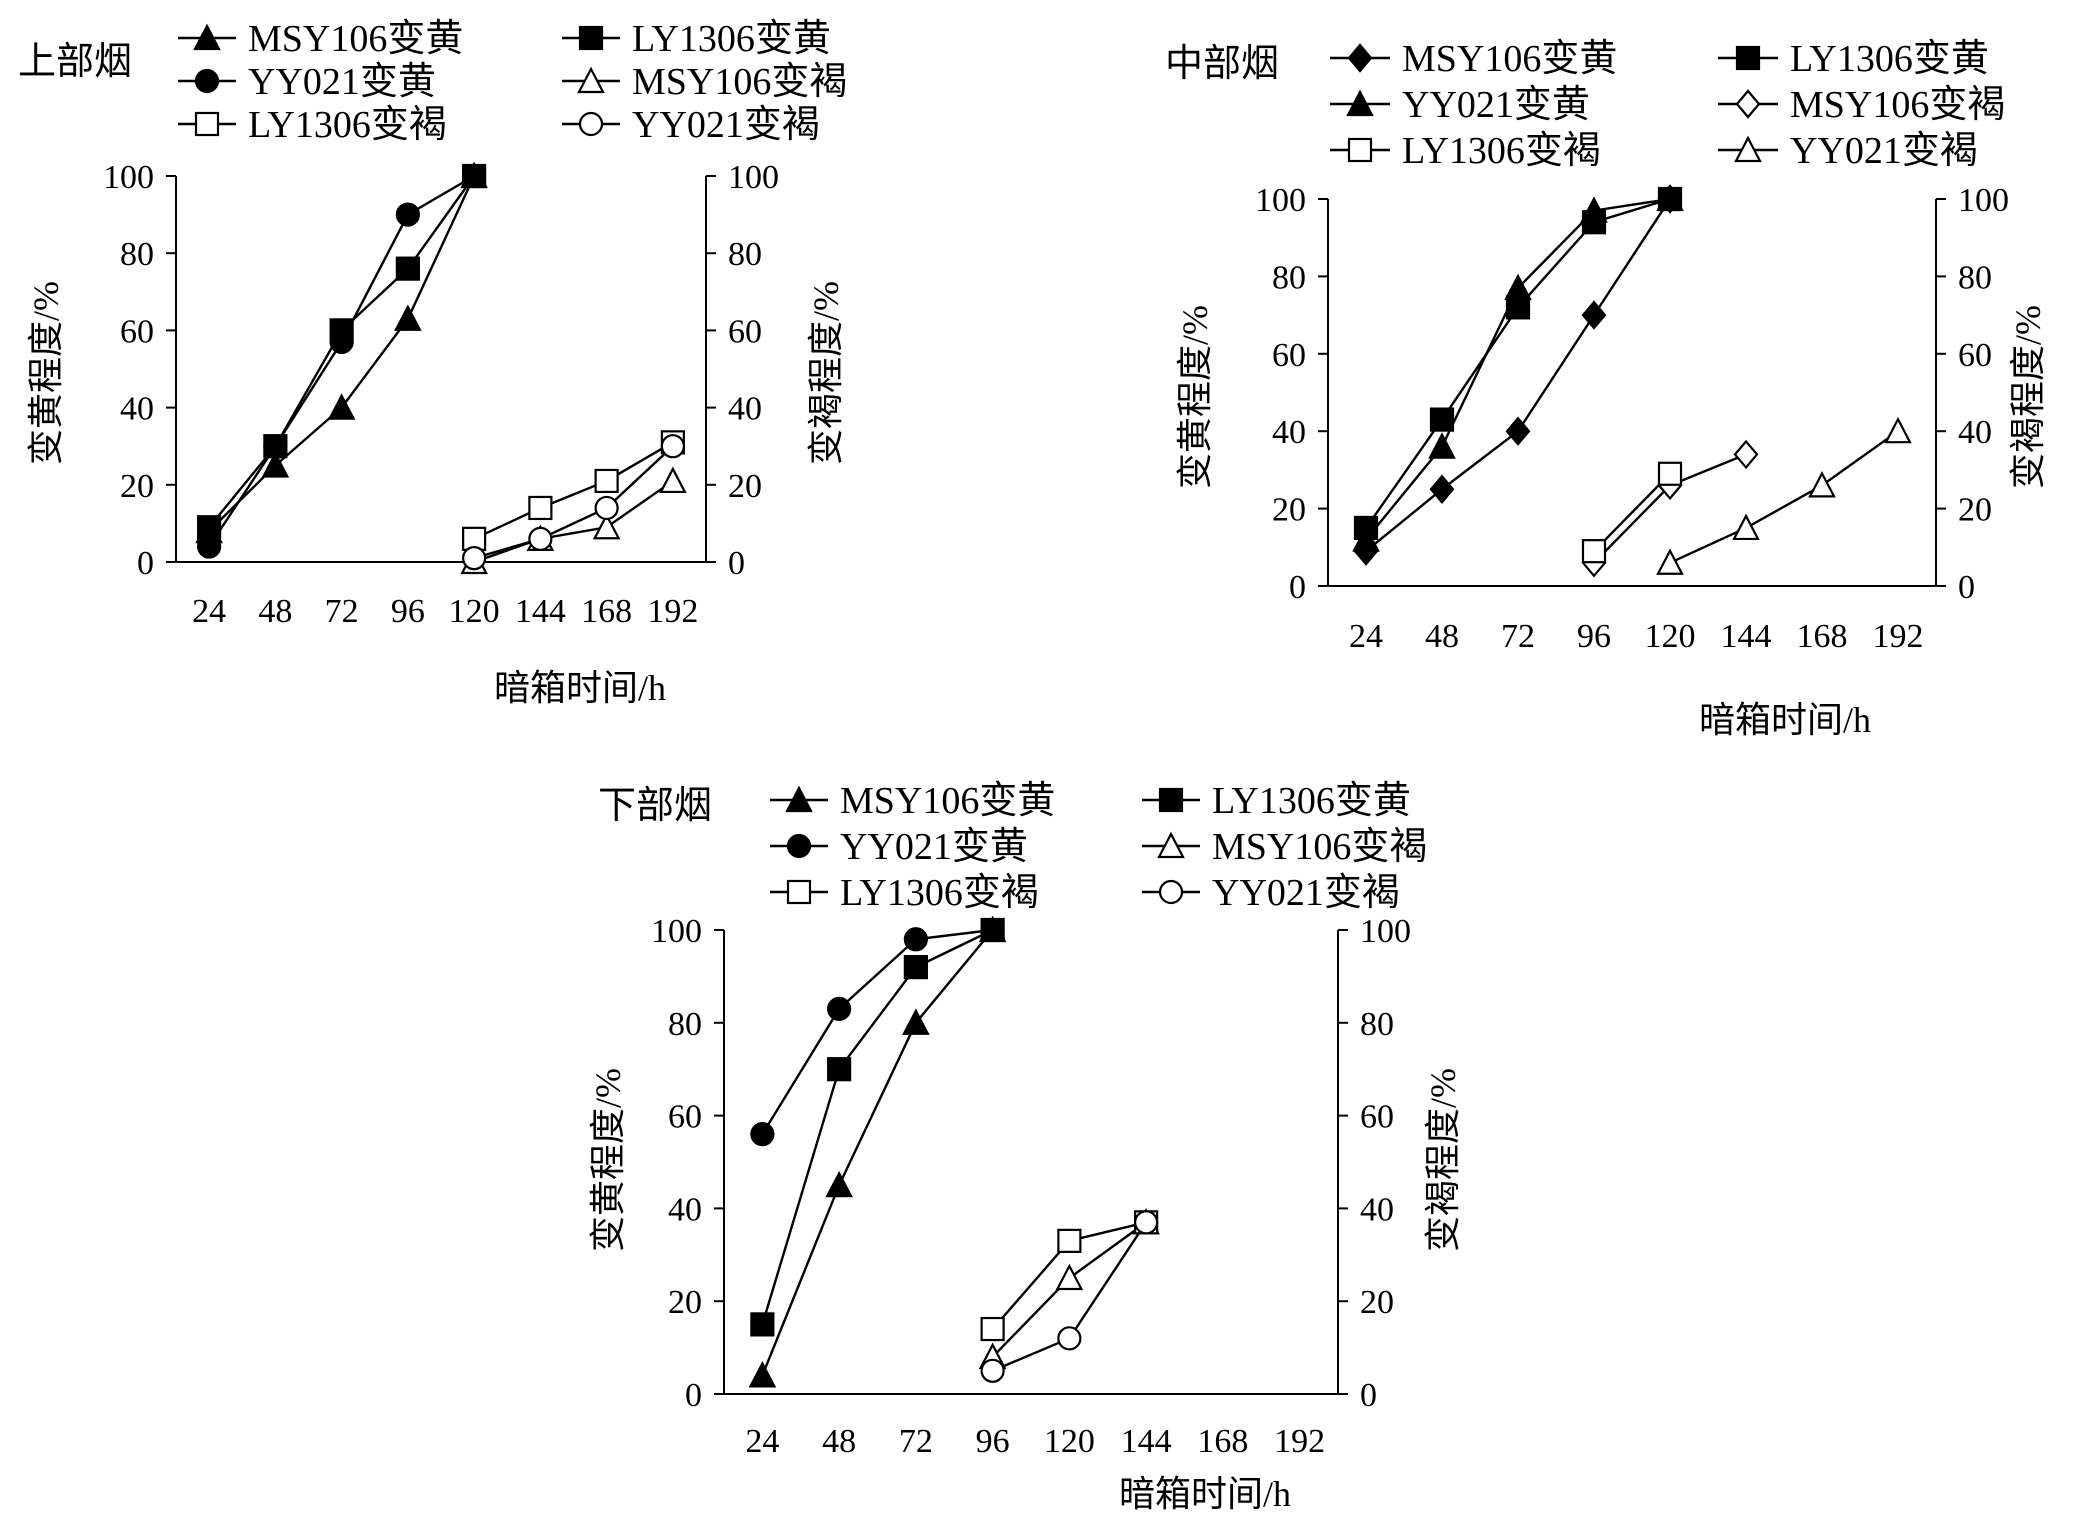  I want to click on y-tick-label-left: 40, so click(137, 409).